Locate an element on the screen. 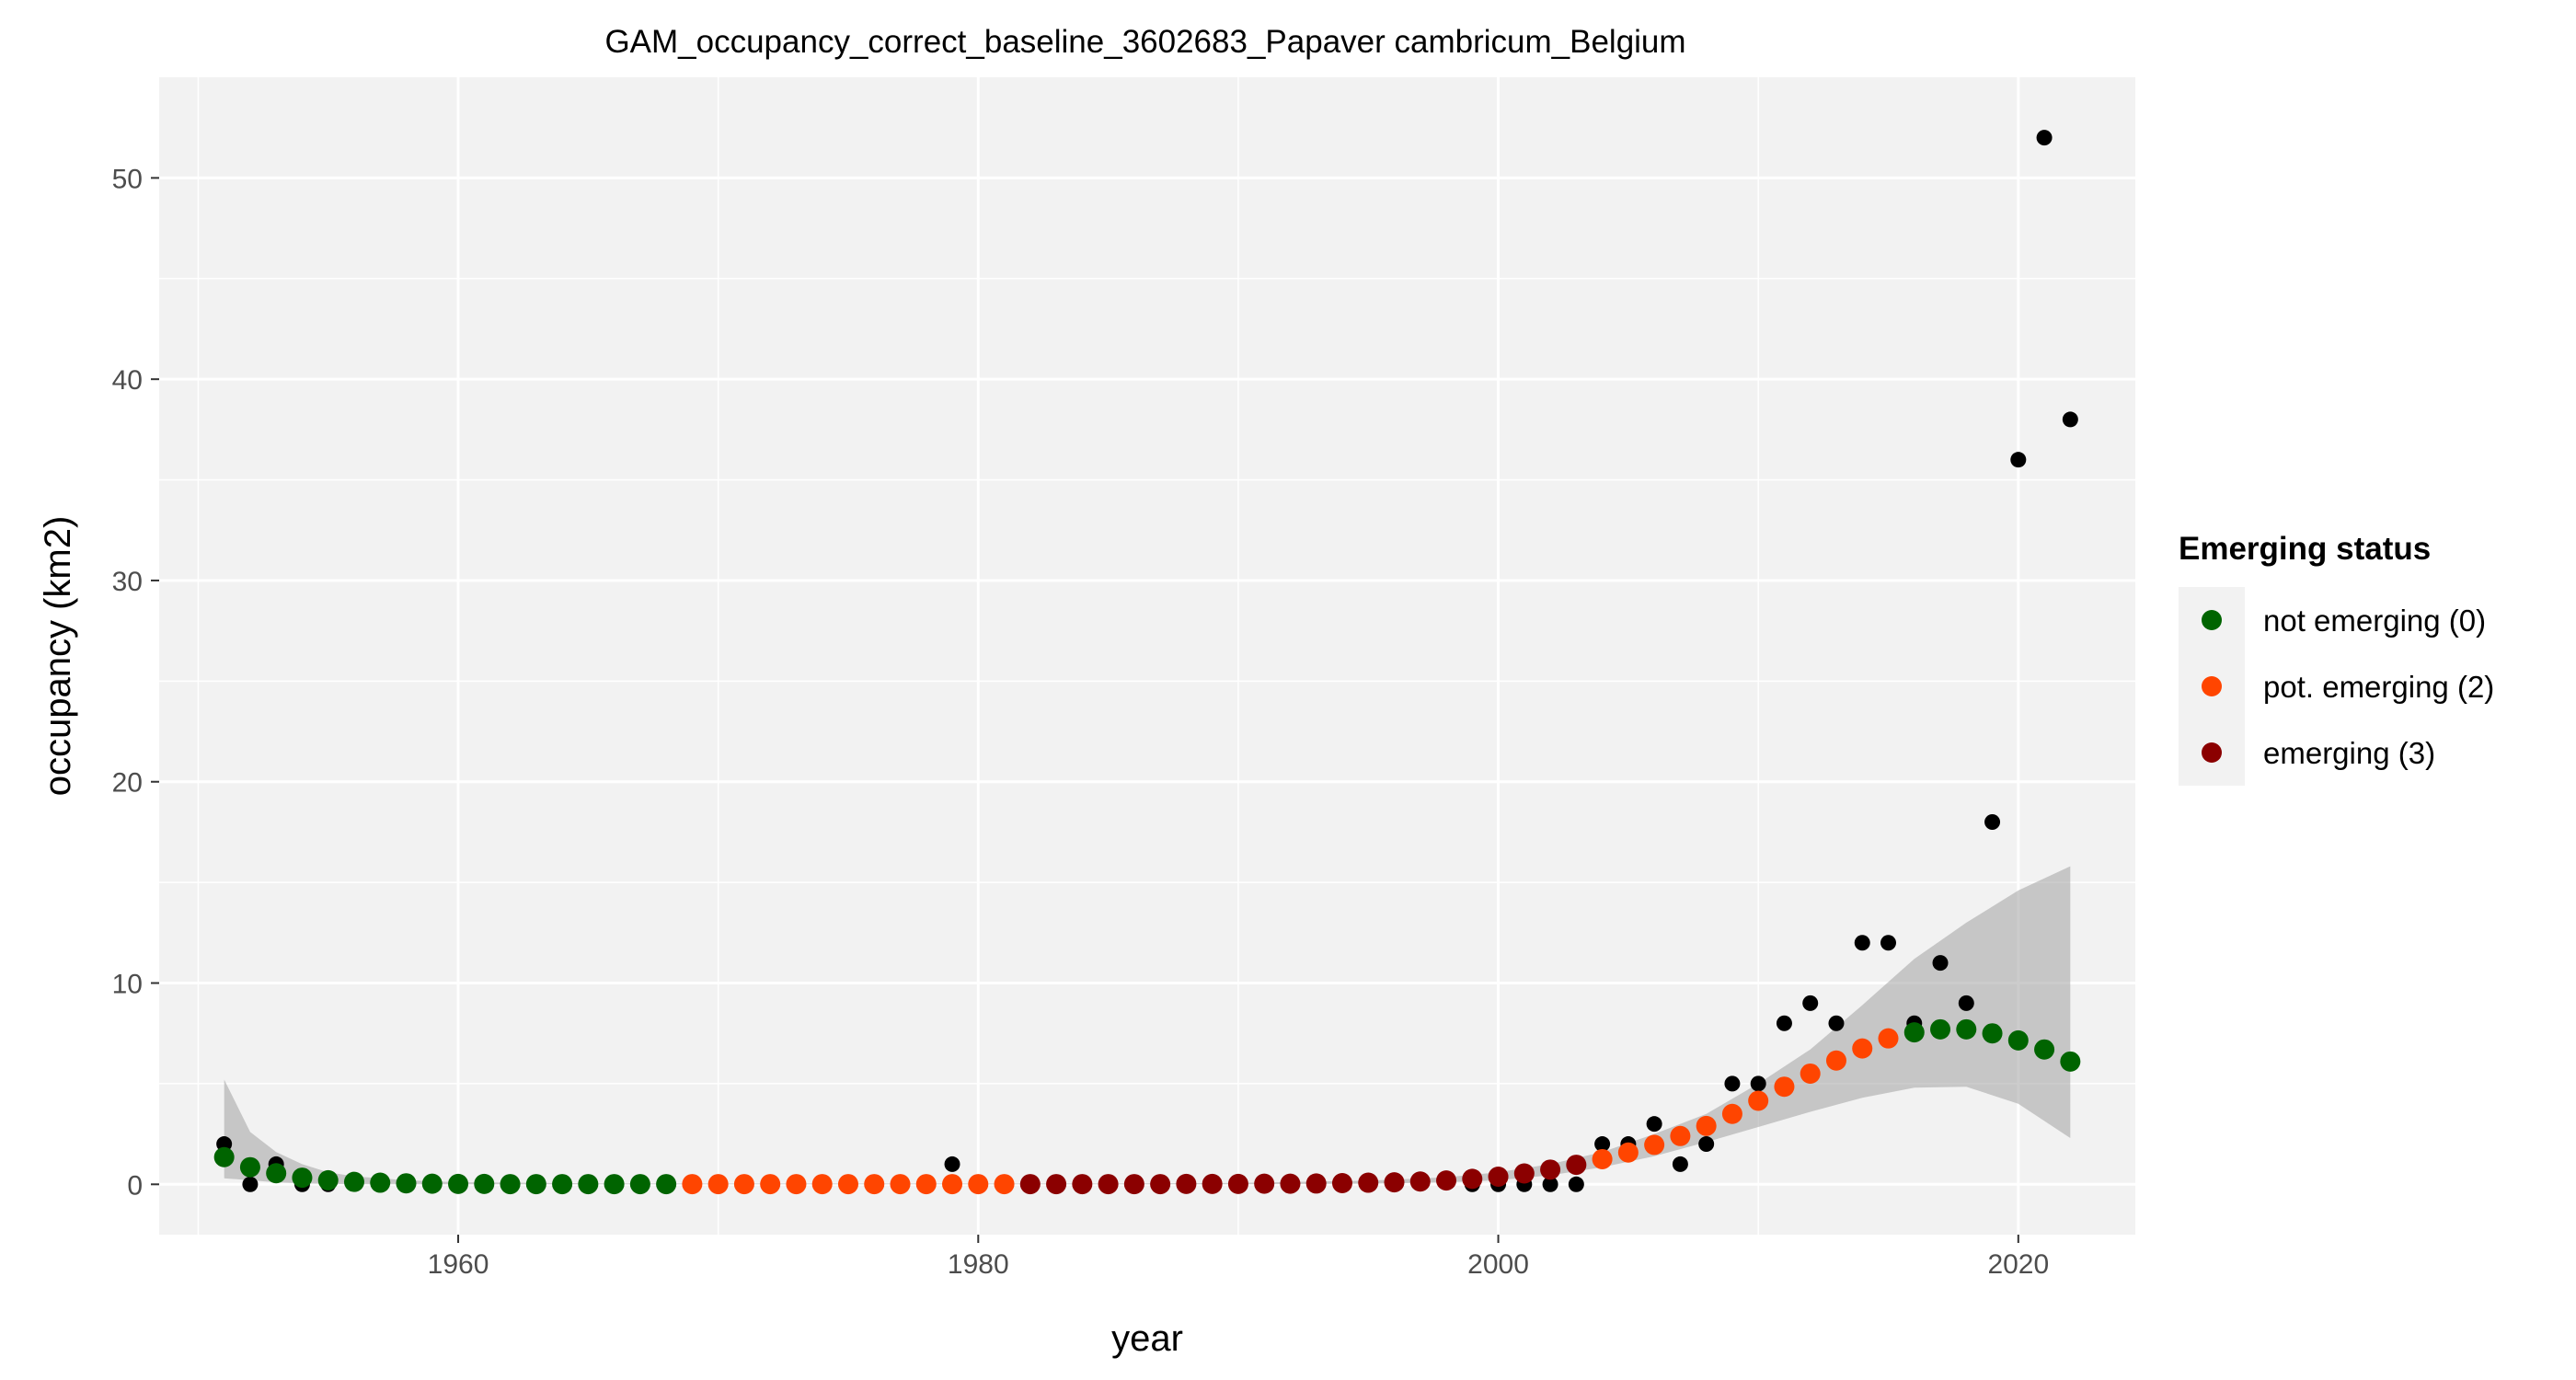 The image size is (2576, 1380). y-tick-label: 30 is located at coordinates (127, 582).